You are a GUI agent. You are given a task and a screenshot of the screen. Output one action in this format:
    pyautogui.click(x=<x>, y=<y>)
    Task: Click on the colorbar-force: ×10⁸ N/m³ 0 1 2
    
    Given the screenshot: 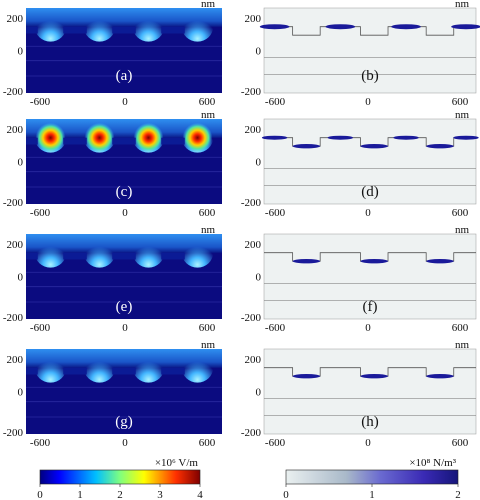 What is the action you would take?
    pyautogui.click(x=372, y=478)
    